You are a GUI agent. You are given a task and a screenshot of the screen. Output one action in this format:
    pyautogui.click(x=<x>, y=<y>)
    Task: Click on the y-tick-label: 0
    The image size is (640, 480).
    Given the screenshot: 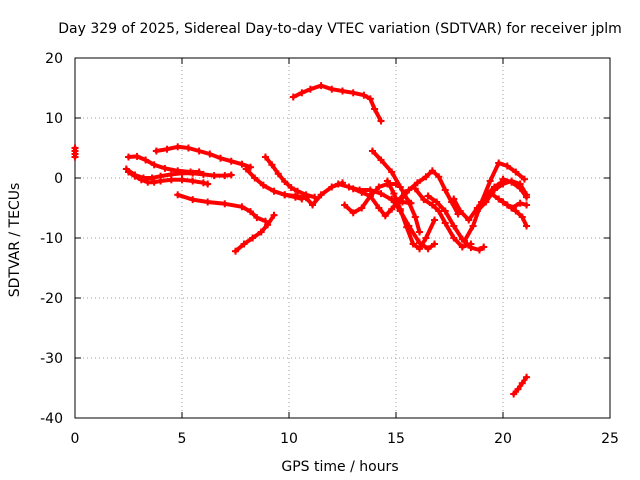 What is the action you would take?
    pyautogui.click(x=58, y=179)
    